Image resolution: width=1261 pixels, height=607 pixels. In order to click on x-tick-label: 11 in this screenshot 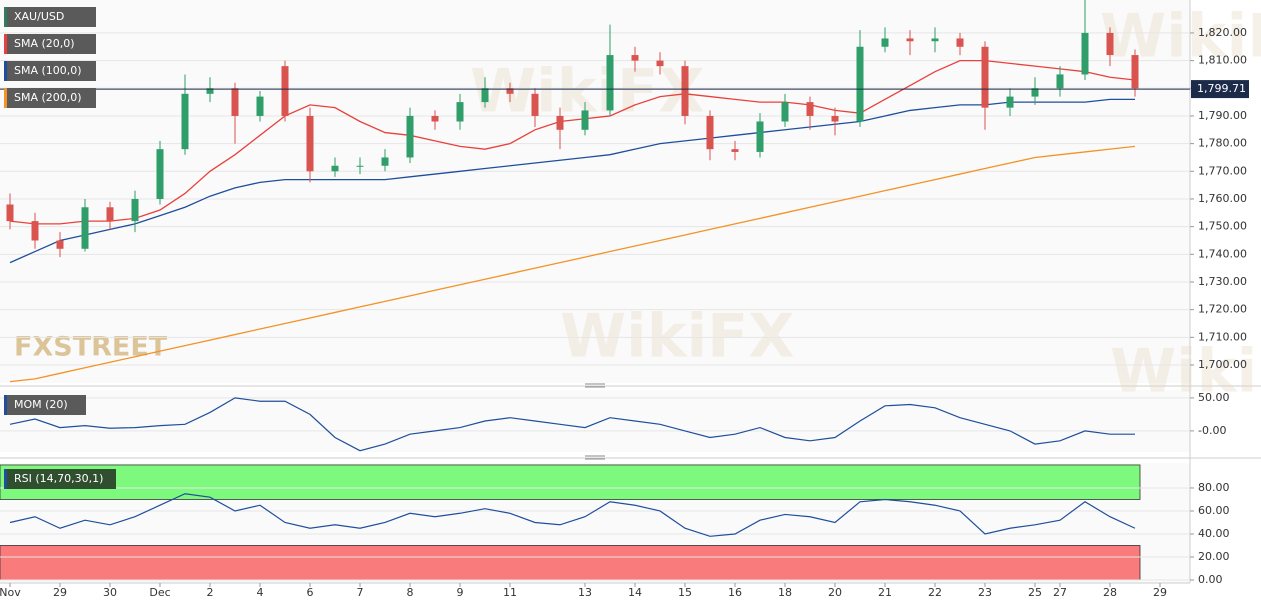, I will do `click(510, 592)`.